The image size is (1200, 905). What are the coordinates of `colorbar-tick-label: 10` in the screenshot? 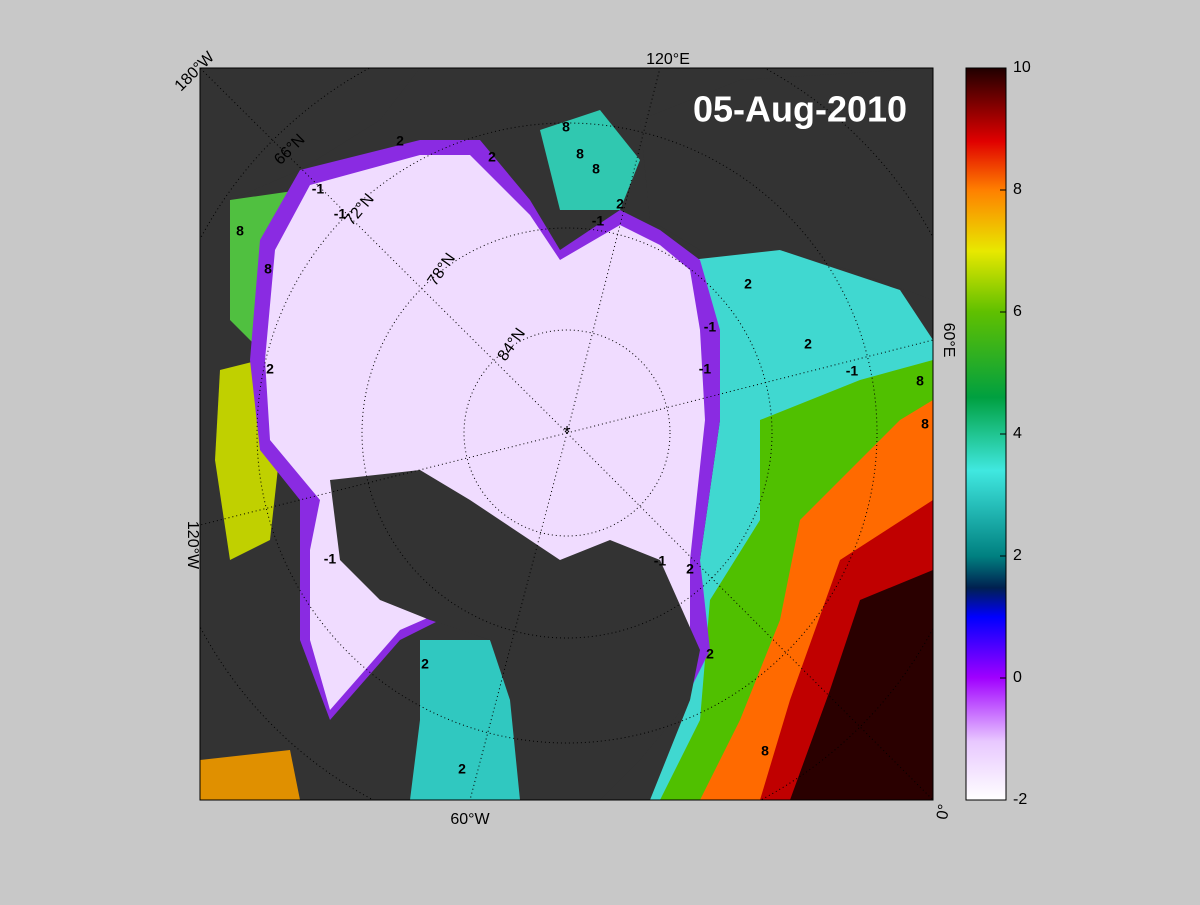 It's located at (1022, 67).